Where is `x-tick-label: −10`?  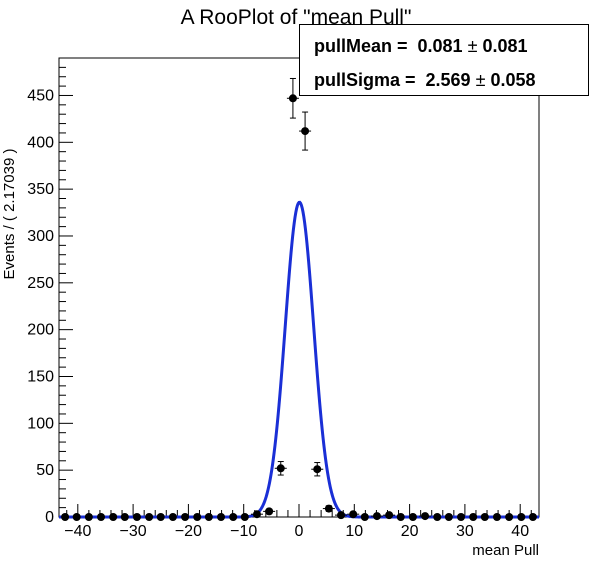
x-tick-label: −10 is located at coordinates (243, 531).